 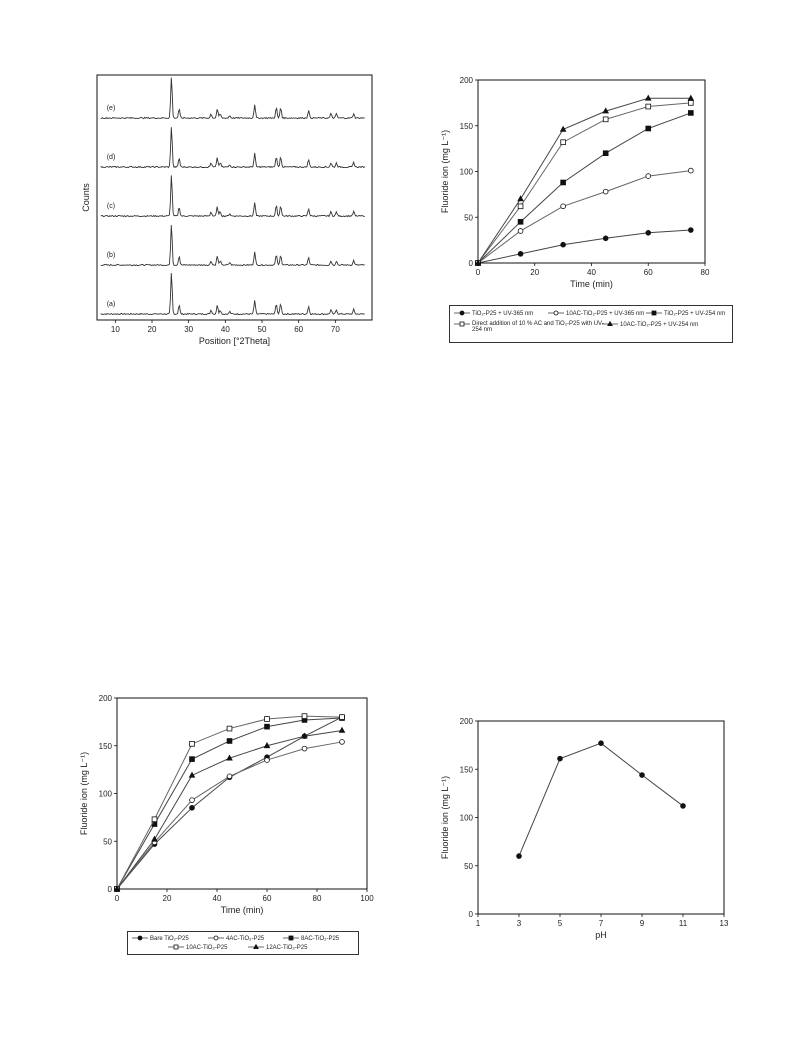 What do you see at coordinates (111, 255) in the screenshot?
I see `pattern-label: (b)` at bounding box center [111, 255].